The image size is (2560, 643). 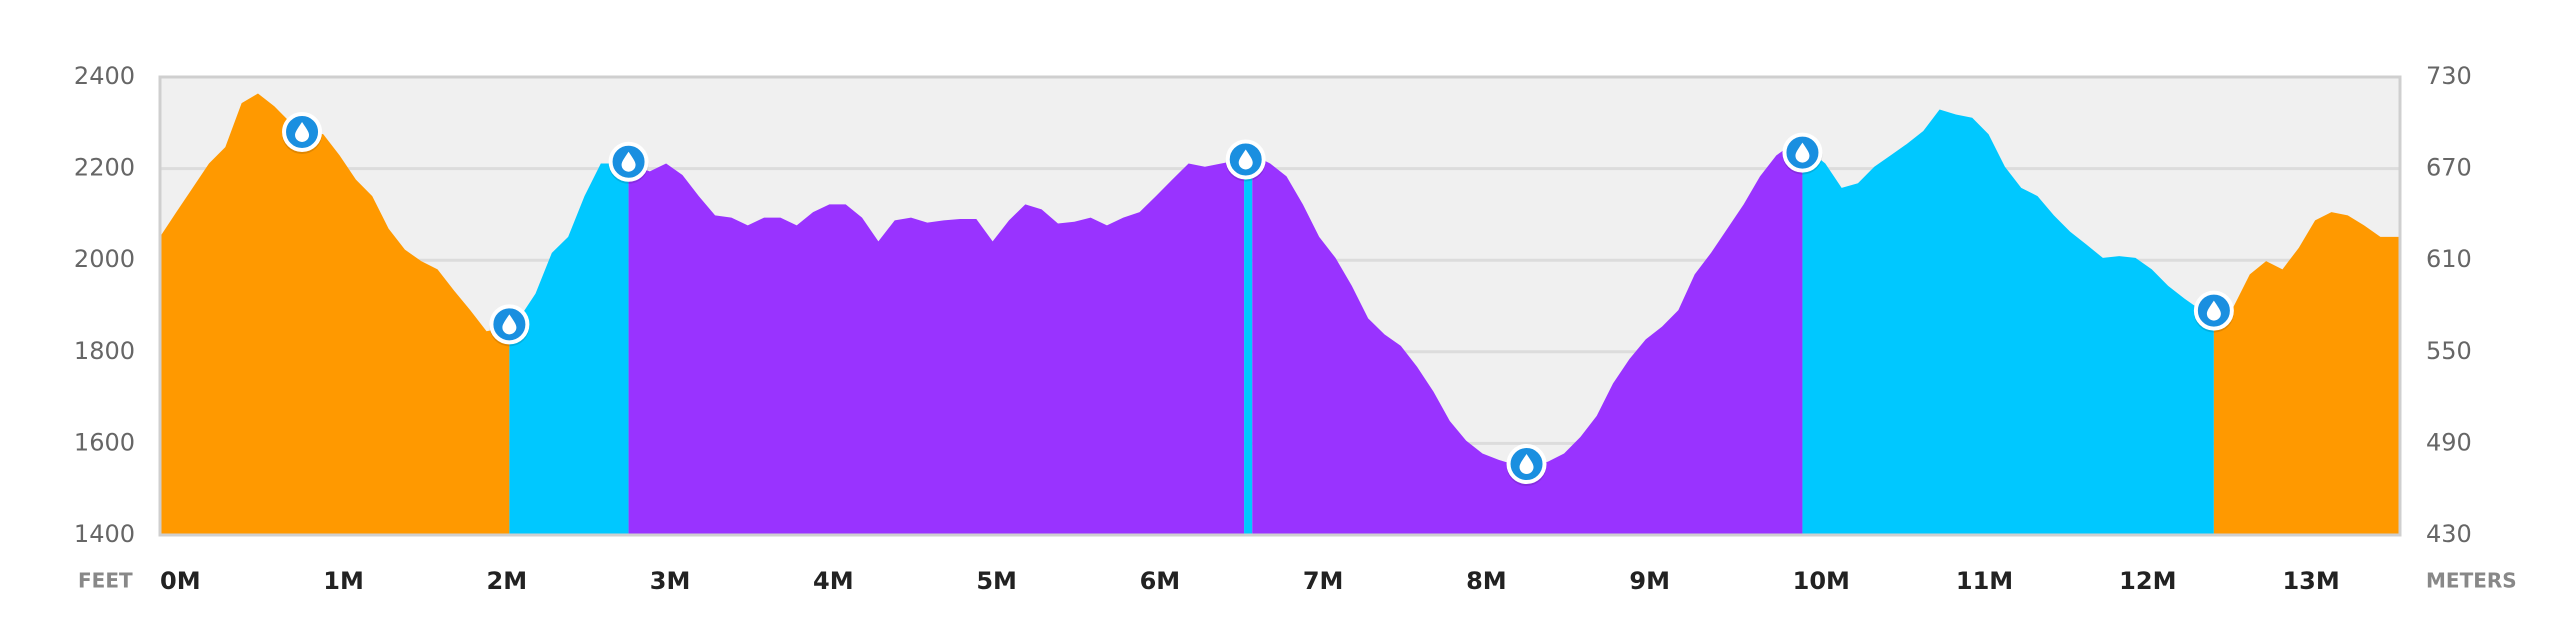 What do you see at coordinates (670, 581) in the screenshot?
I see `x-tick-label: 3M` at bounding box center [670, 581].